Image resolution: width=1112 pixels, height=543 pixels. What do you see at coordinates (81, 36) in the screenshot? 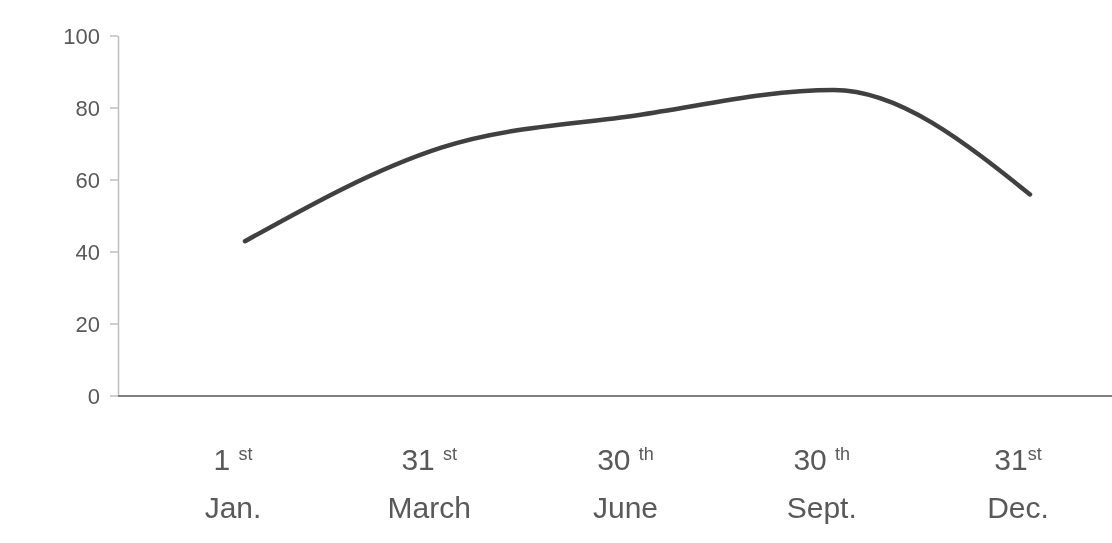
I see `y-tick-label: 100` at bounding box center [81, 36].